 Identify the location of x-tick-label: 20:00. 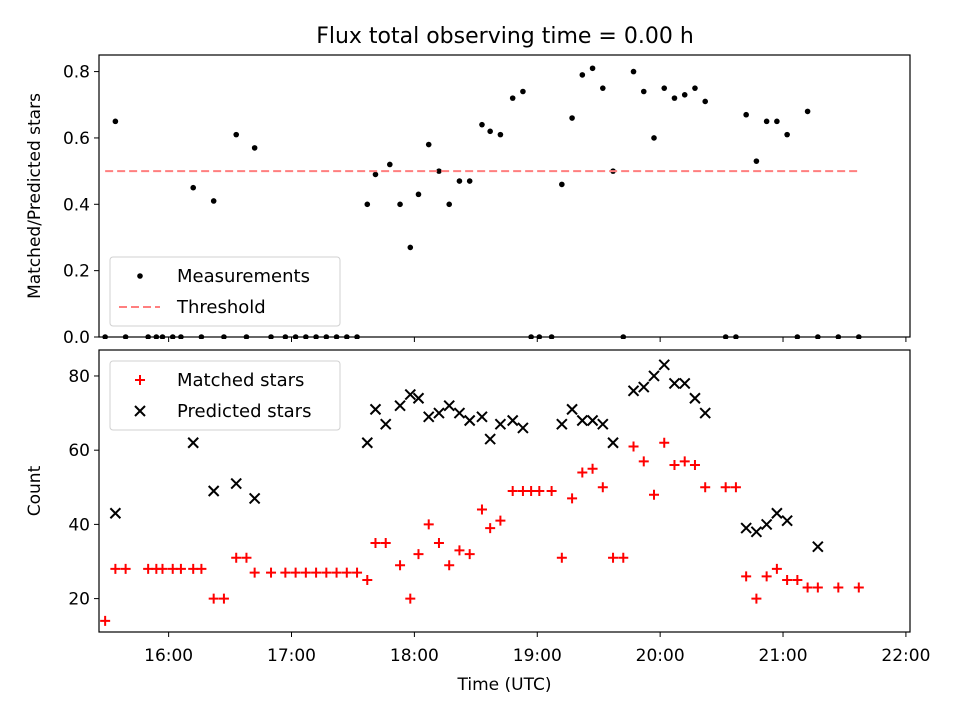
(660, 656).